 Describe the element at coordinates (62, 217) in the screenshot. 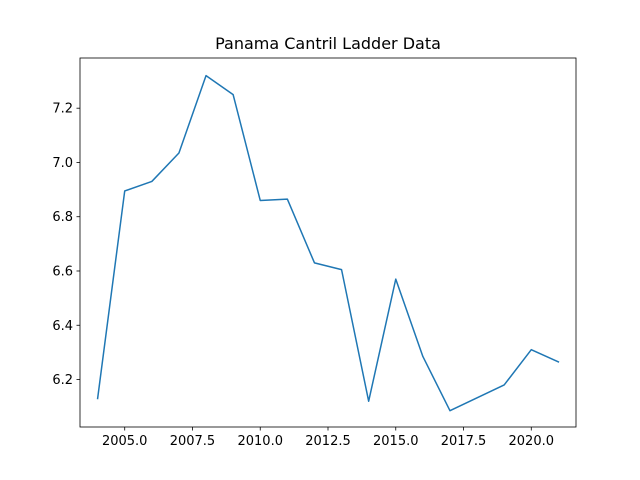

I see `y-tick-label-3: 6.8` at that location.